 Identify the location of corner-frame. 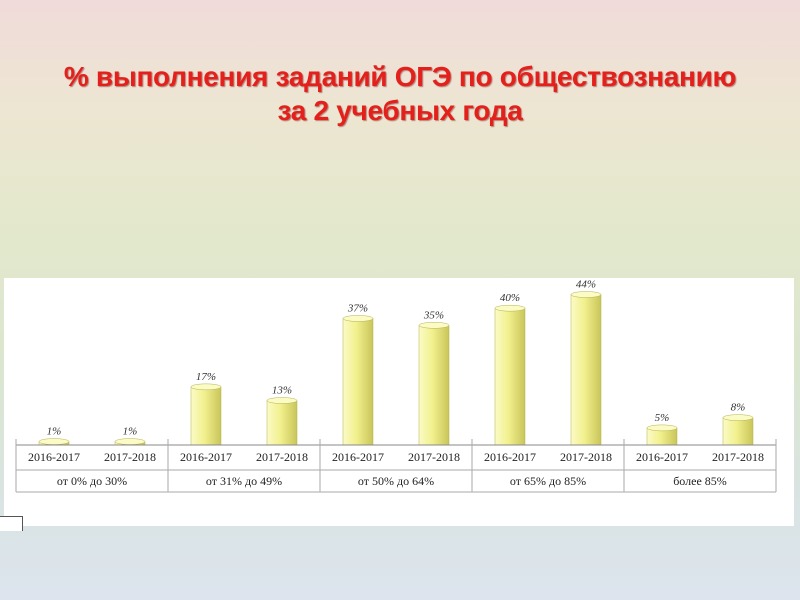
(11, 523).